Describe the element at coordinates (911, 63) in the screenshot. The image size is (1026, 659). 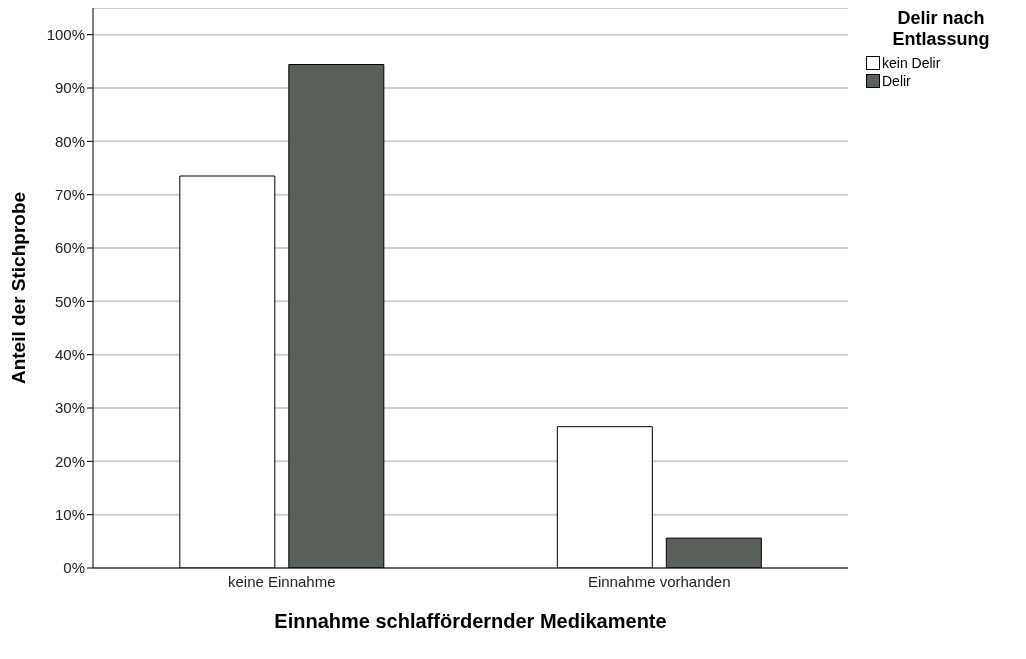
I see `legend-label: kein Delir` at that location.